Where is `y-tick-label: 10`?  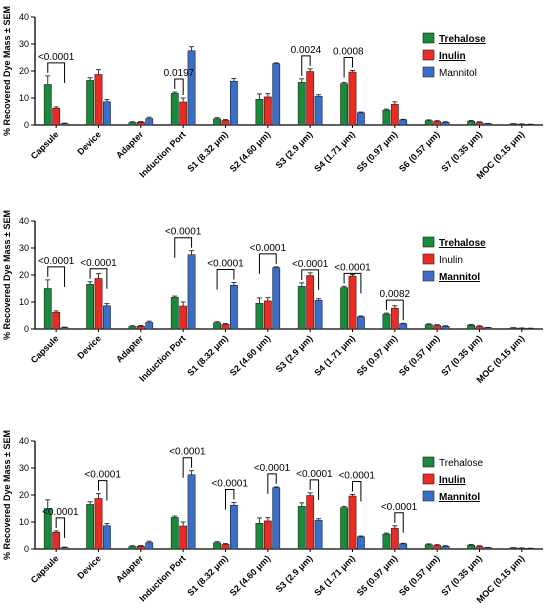 y-tick-label: 10 is located at coordinates (24, 522).